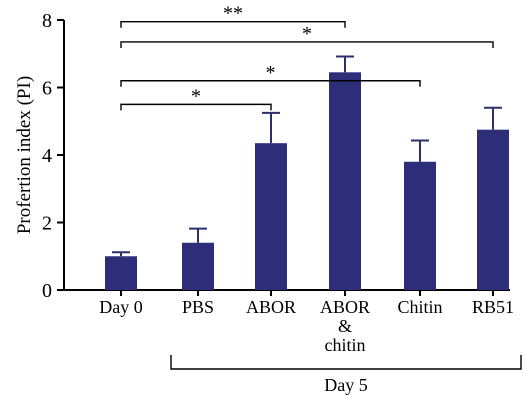  I want to click on y-tick-label: 0, so click(47, 291).